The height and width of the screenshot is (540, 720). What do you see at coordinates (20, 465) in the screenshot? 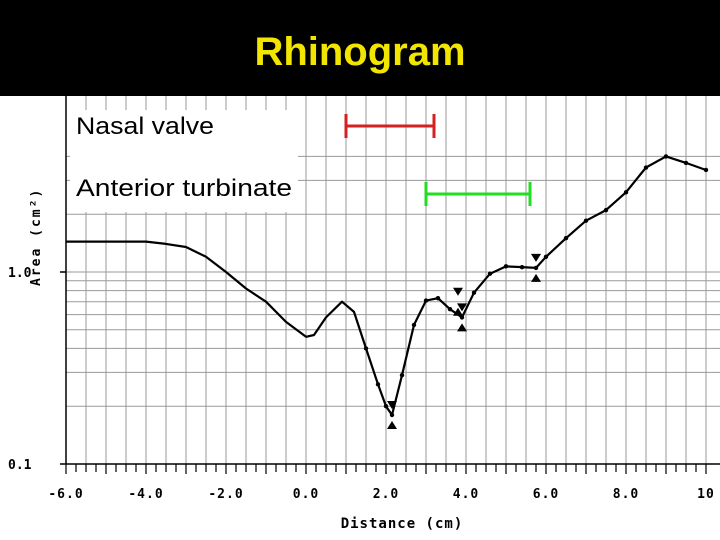
I see `y-tick-label: 0.1` at bounding box center [20, 465].